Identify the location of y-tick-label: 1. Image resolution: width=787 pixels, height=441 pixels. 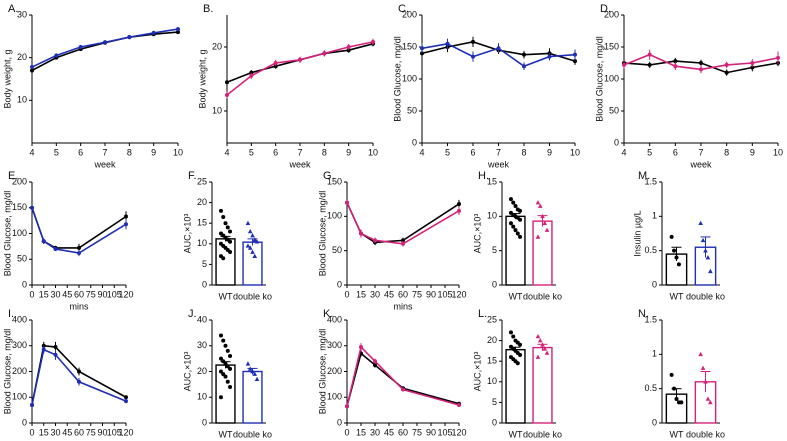
(654, 216).